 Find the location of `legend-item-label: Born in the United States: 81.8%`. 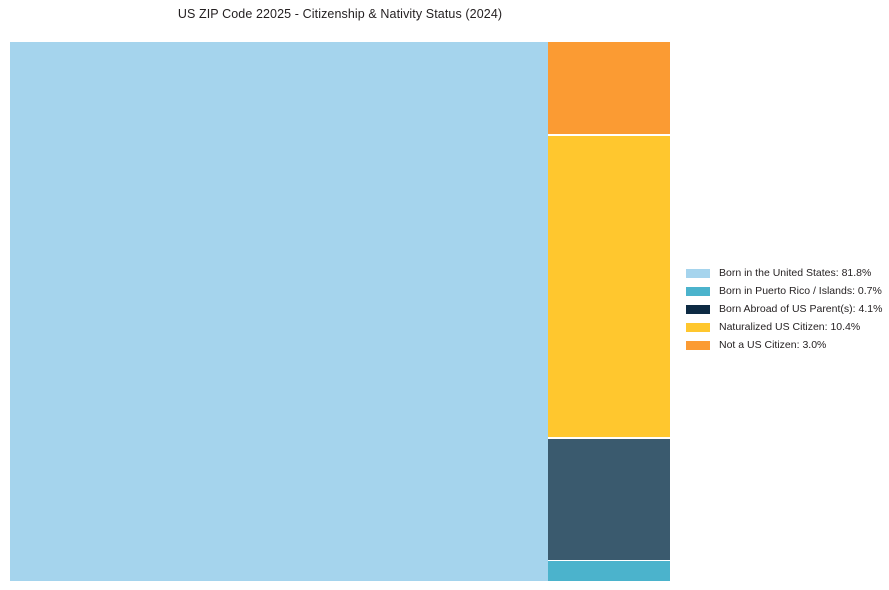

legend-item-label: Born in the United States: 81.8% is located at coordinates (795, 272).